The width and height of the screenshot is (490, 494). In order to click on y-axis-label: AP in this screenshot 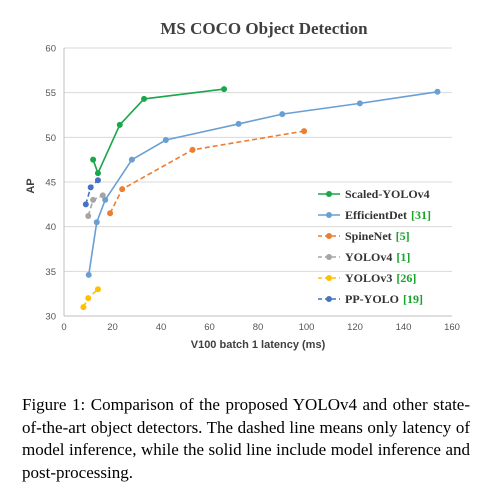, I will do `click(31, 185)`.